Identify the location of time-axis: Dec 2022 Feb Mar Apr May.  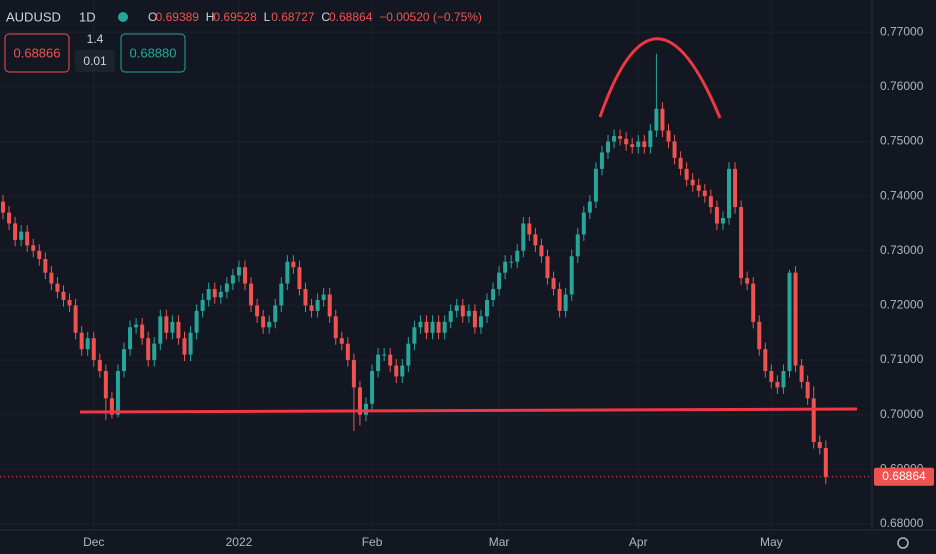
(433, 542).